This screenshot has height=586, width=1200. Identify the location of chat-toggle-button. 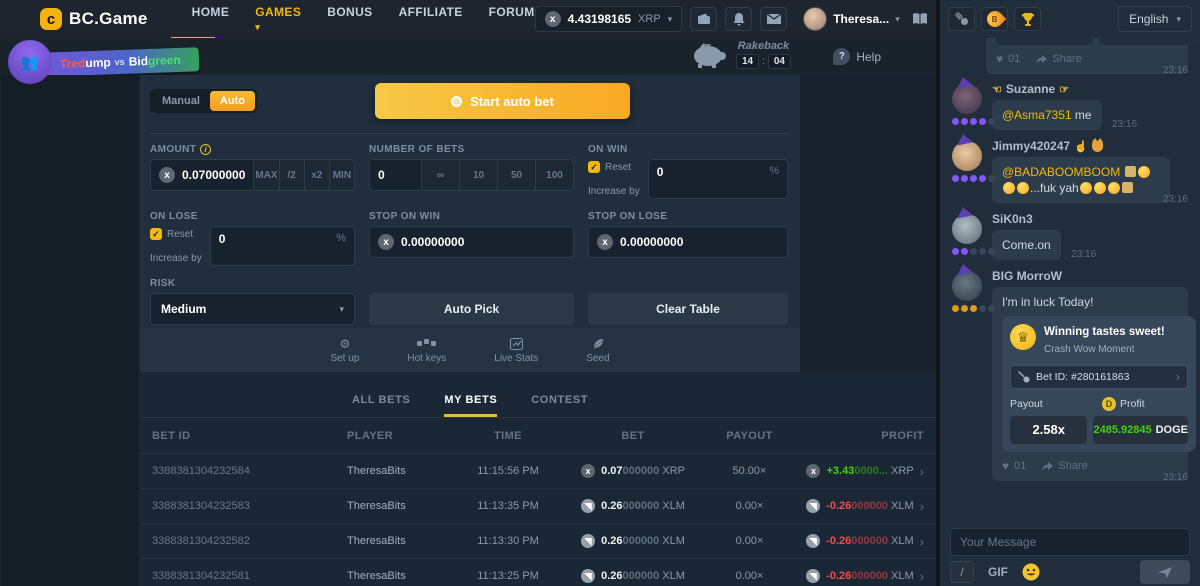
(920, 19).